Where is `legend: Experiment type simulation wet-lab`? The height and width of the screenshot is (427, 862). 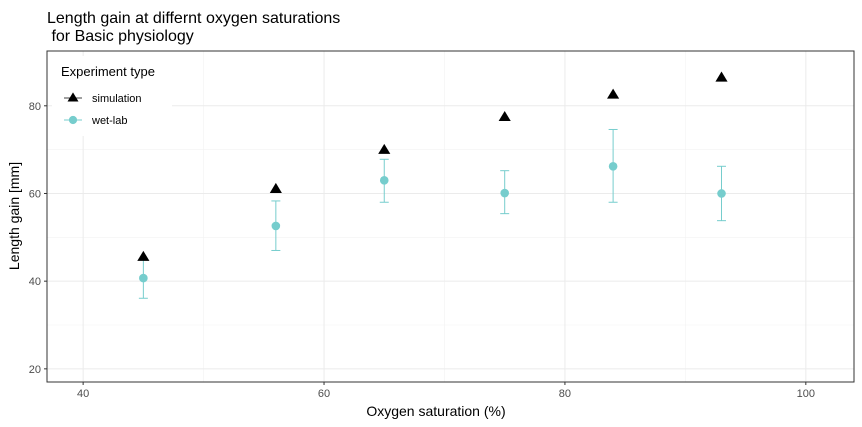 legend: Experiment type simulation wet-lab is located at coordinates (112, 96).